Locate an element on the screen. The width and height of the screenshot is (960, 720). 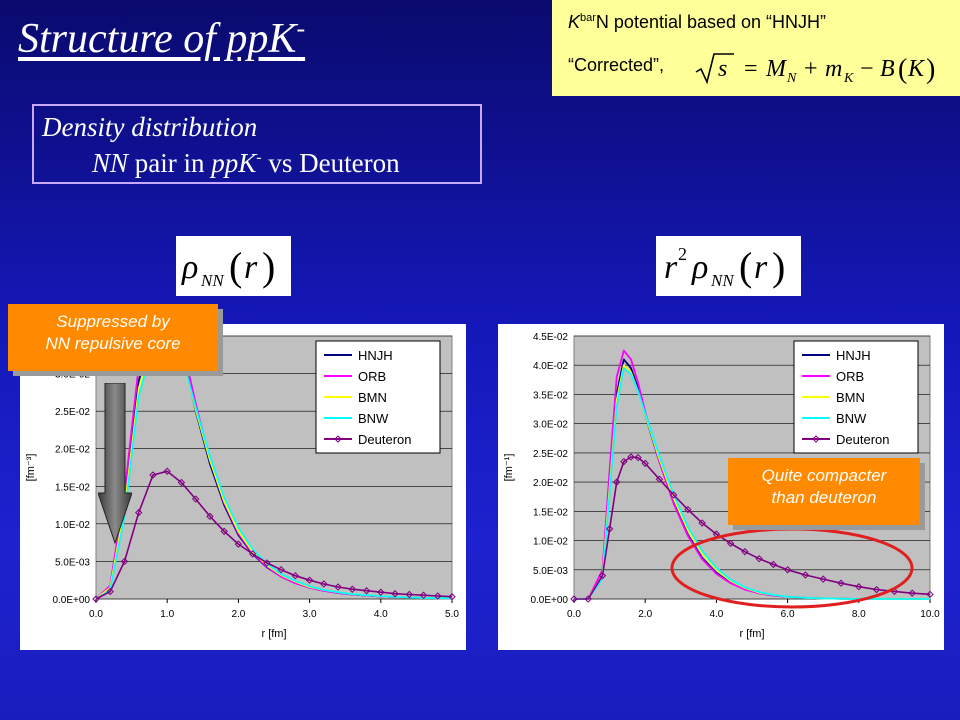
callout-suppressed: Suppressed by NN repulsive core is located at coordinates (113, 337).